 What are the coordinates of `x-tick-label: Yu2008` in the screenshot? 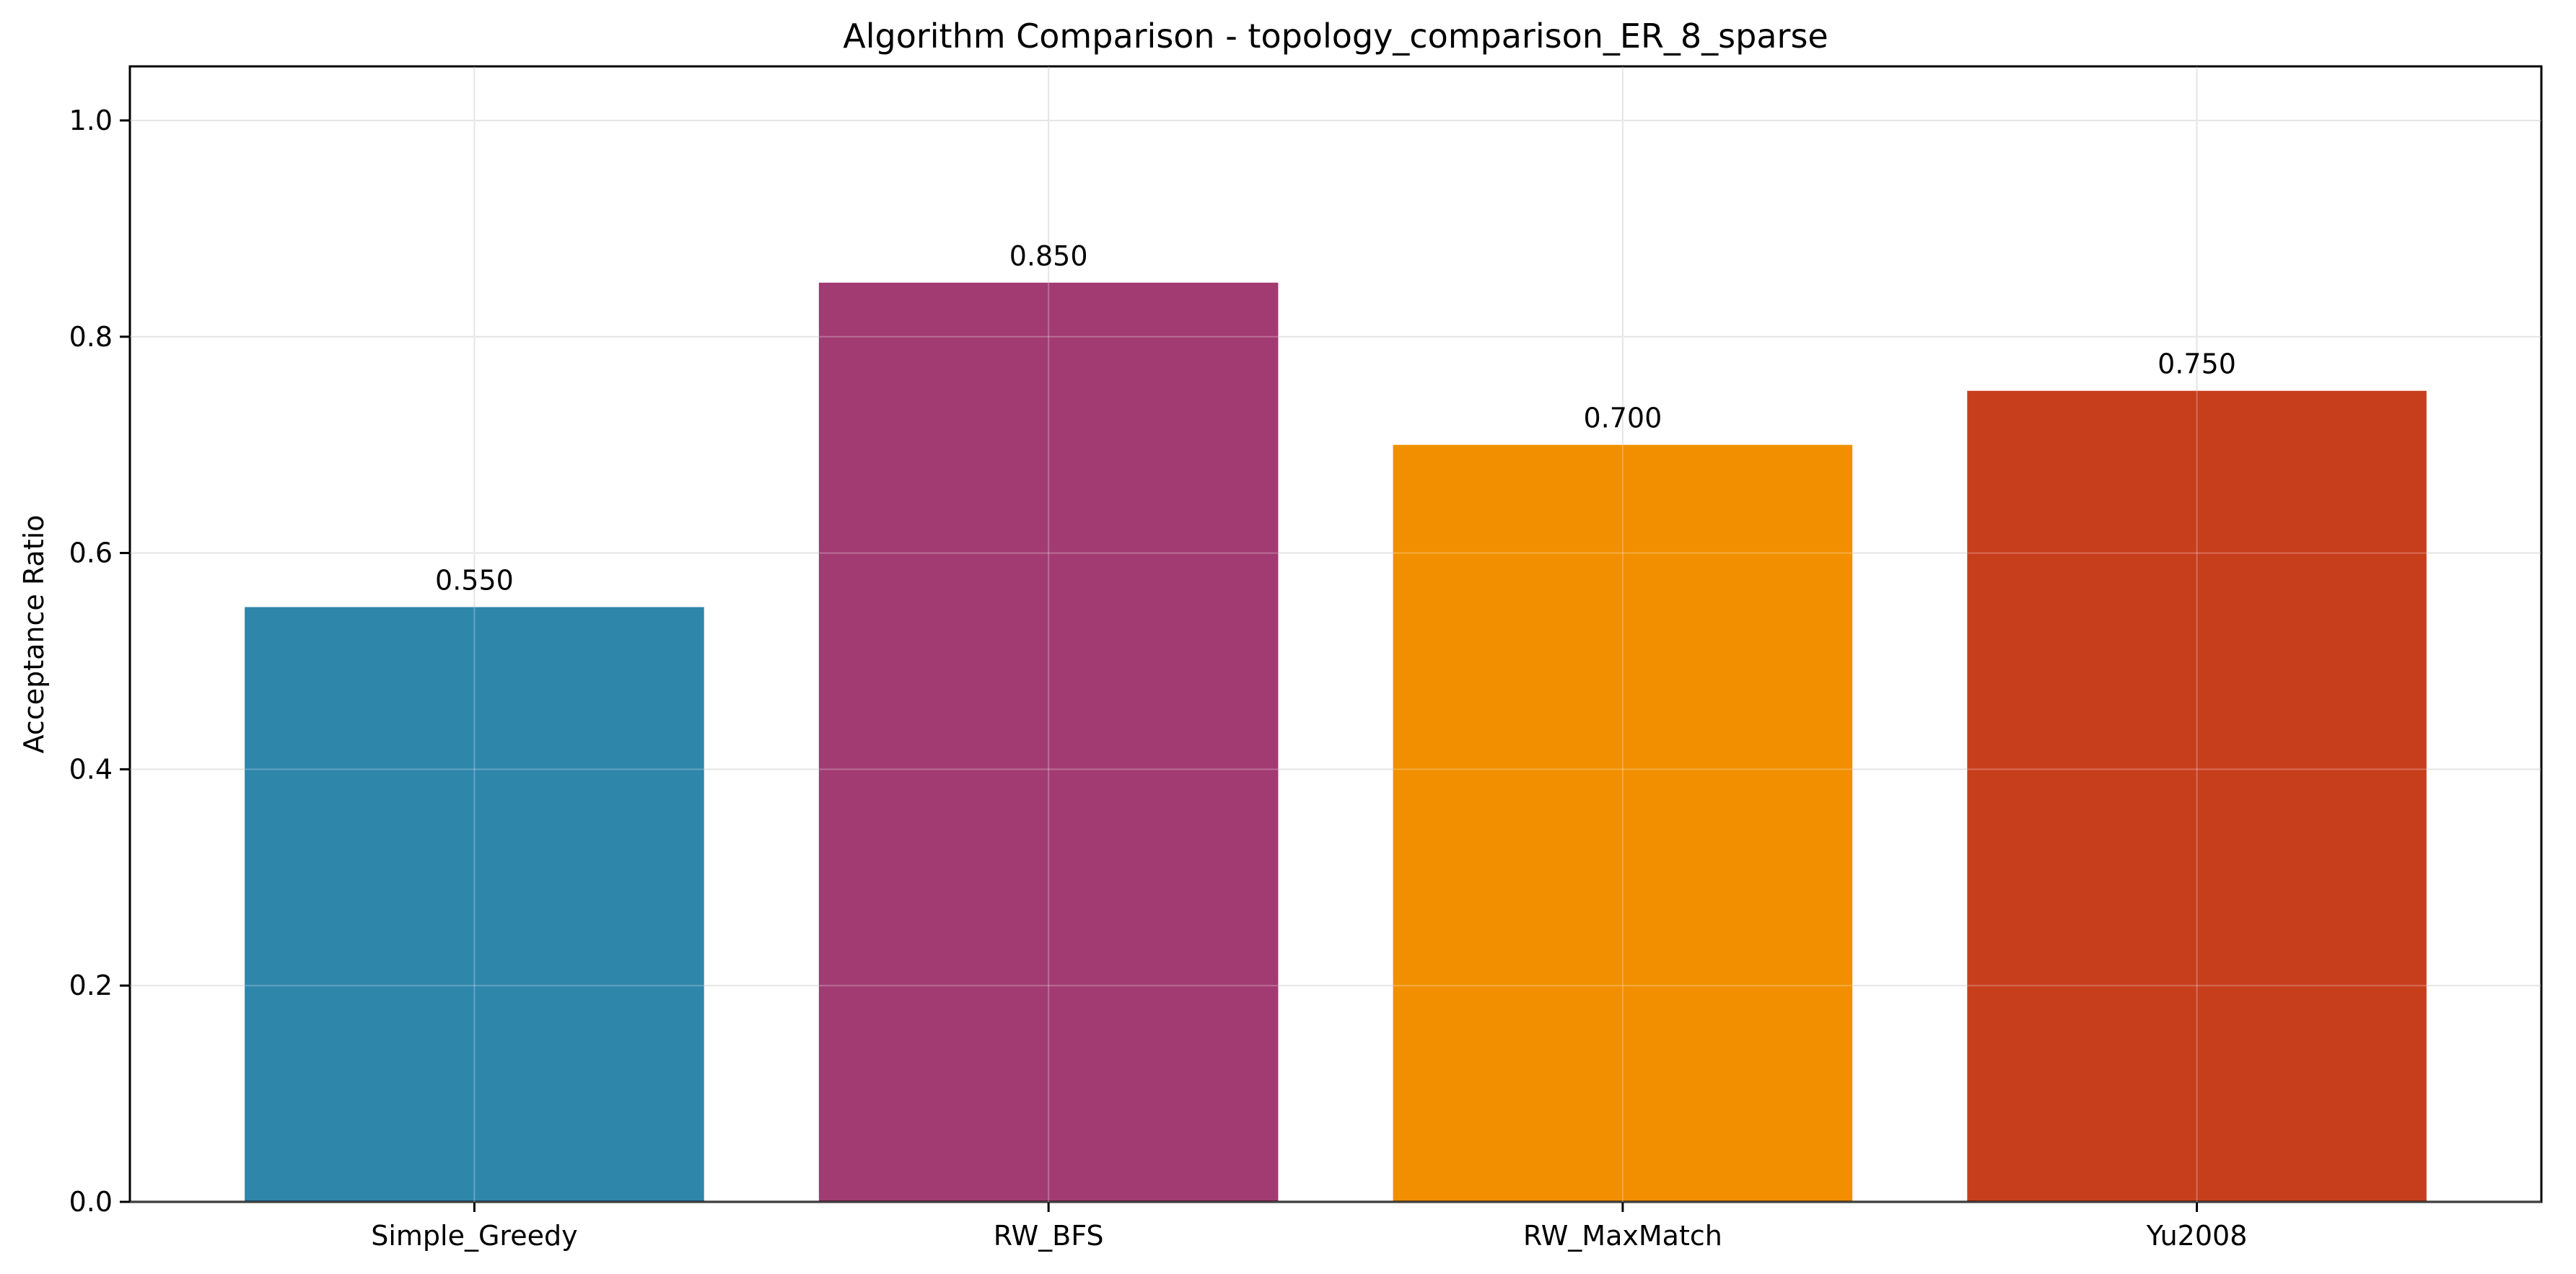 It's located at (2197, 1236).